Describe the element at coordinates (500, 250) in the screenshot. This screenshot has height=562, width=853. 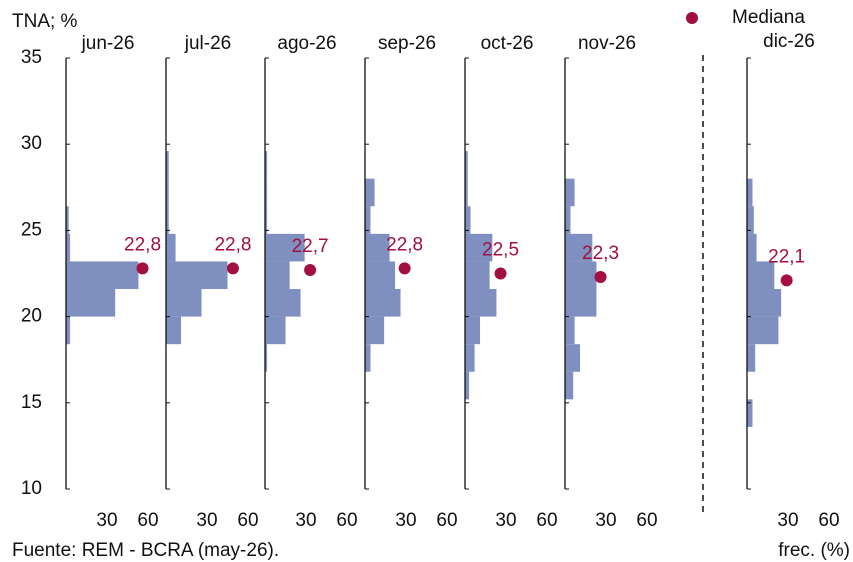
I see `median-label: 22,5` at that location.